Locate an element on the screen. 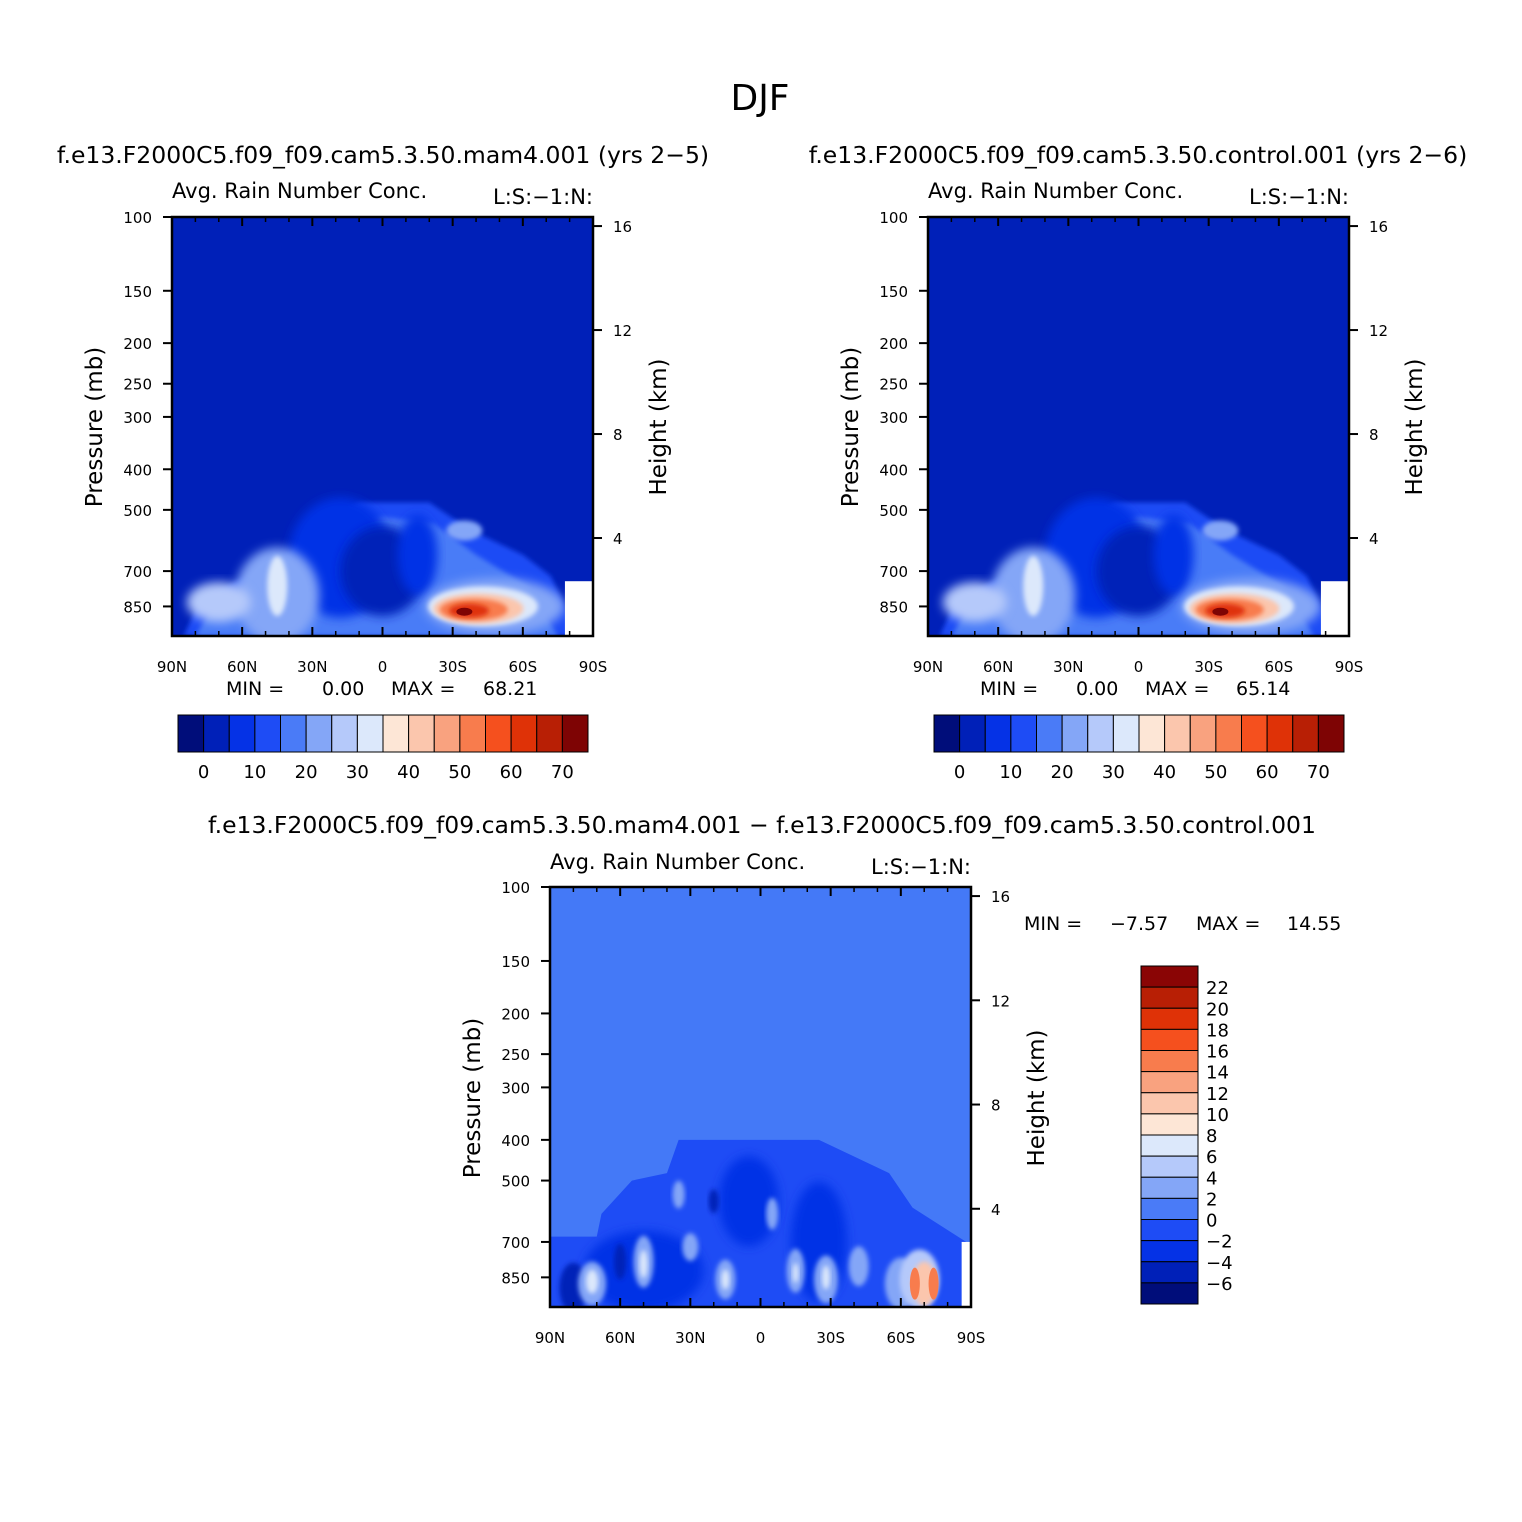  min-value: −7.57 is located at coordinates (1139, 924).